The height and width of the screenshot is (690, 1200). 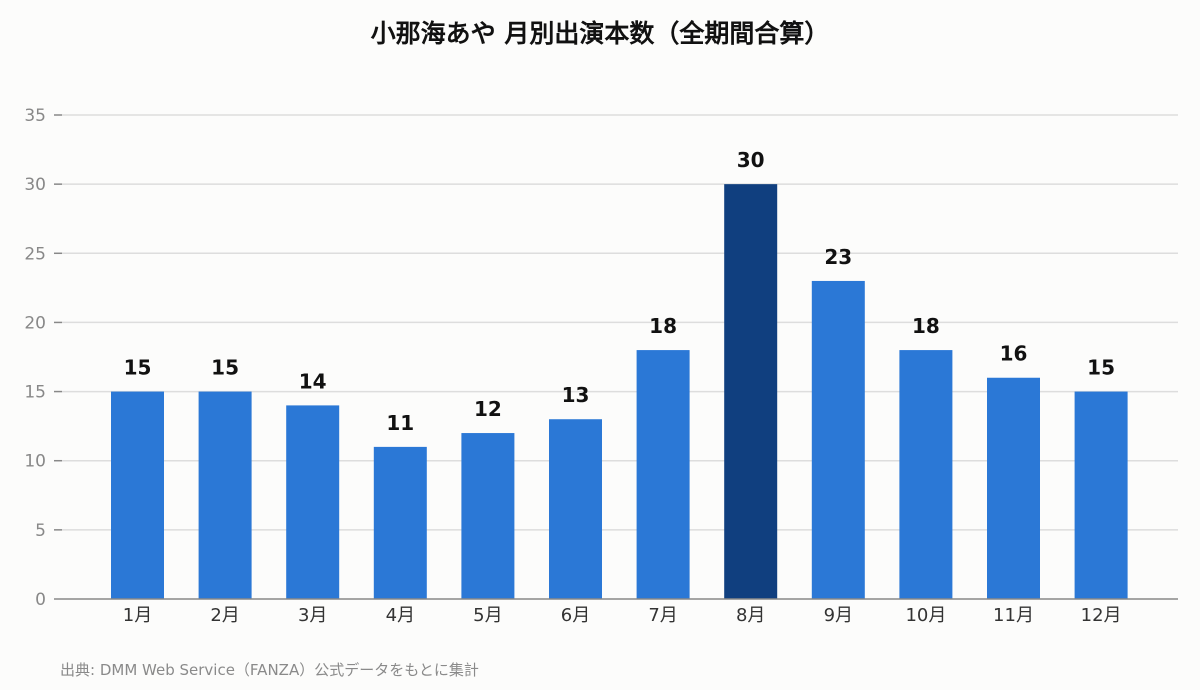 I want to click on x-tick-label: 3月, so click(x=312, y=615).